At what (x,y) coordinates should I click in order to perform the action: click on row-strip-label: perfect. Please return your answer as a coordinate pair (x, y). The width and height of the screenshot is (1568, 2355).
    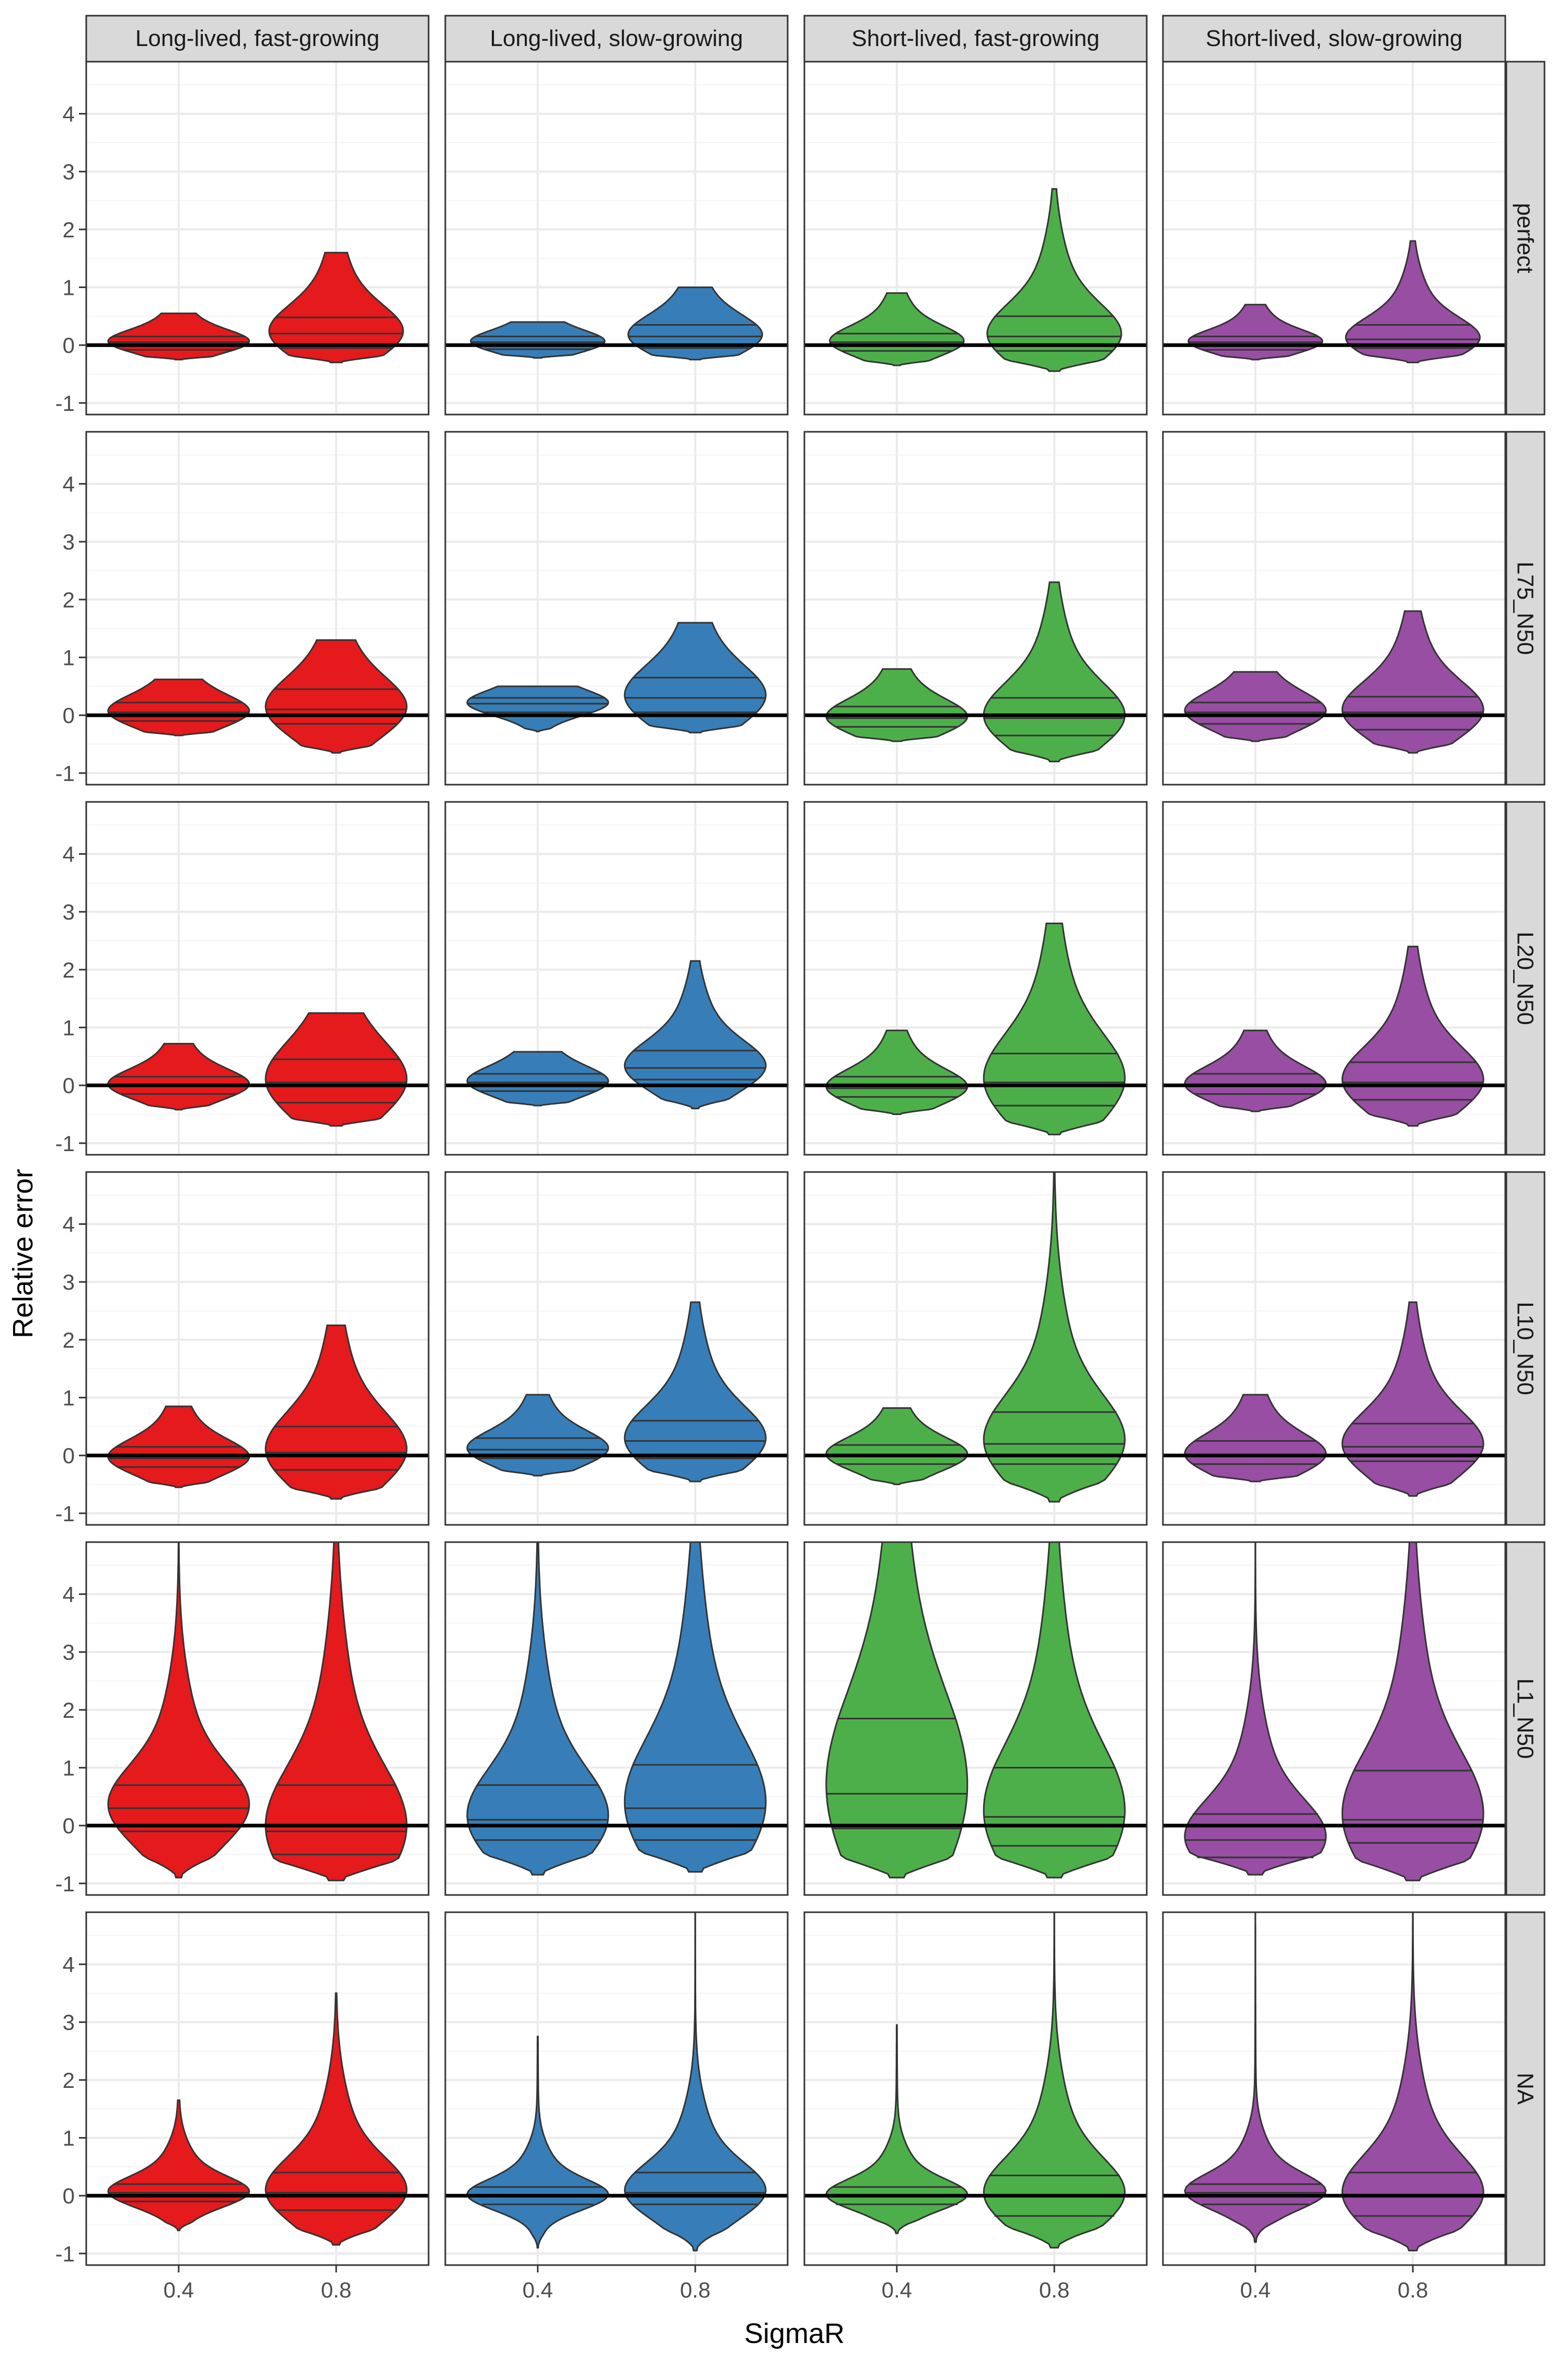
    Looking at the image, I should click on (1525, 238).